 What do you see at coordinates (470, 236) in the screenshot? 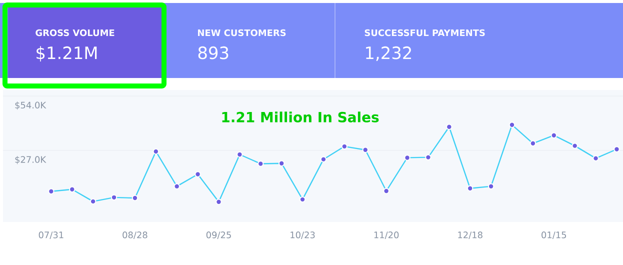
I see `x-tick-label: 12/18` at bounding box center [470, 236].